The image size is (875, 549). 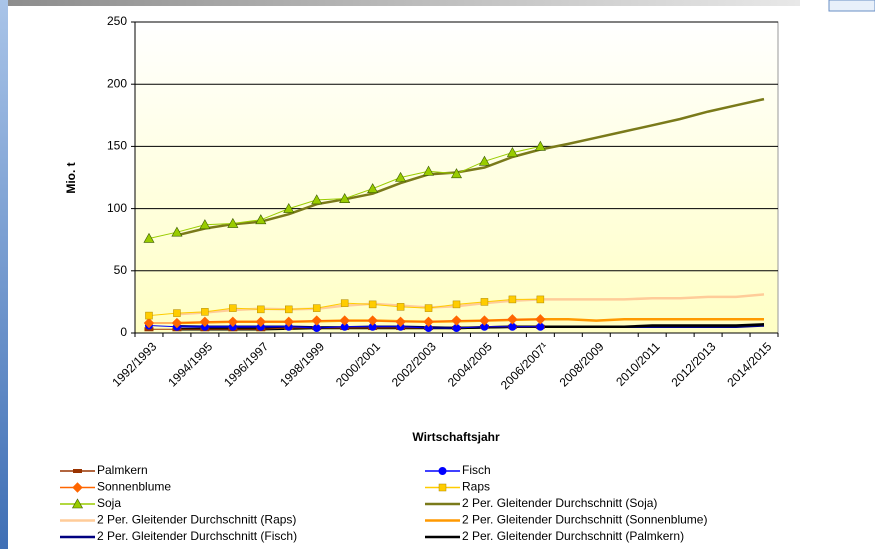 I want to click on legend-label: 2 Per. Gleitender Durchschnitt (Soja), so click(x=559, y=503).